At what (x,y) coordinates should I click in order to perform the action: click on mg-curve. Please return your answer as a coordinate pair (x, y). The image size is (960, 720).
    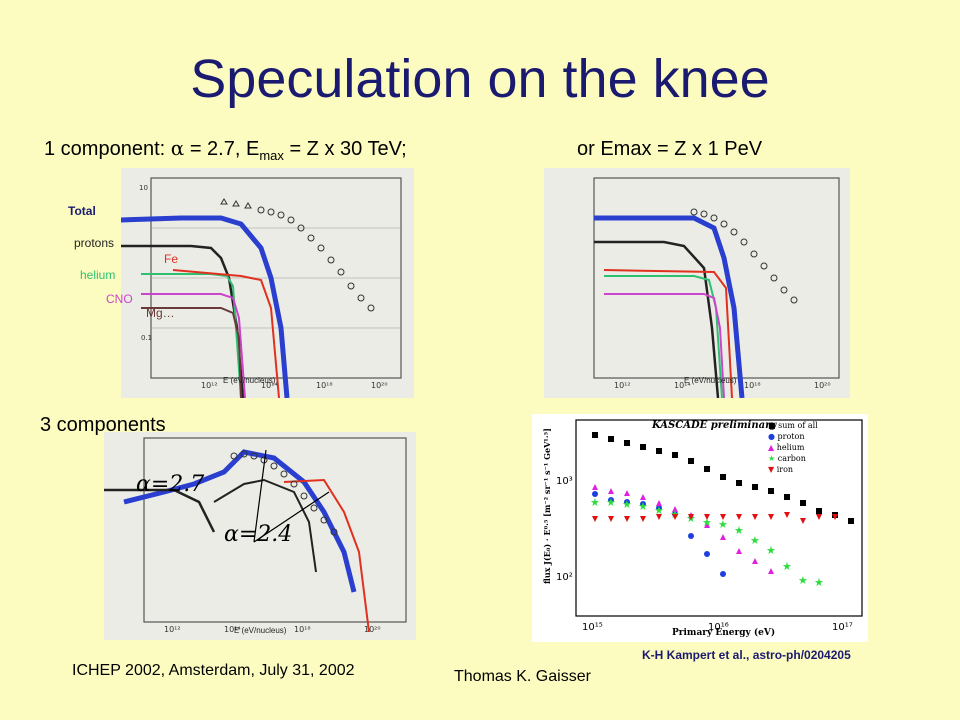
    Looking at the image, I should click on (191, 352).